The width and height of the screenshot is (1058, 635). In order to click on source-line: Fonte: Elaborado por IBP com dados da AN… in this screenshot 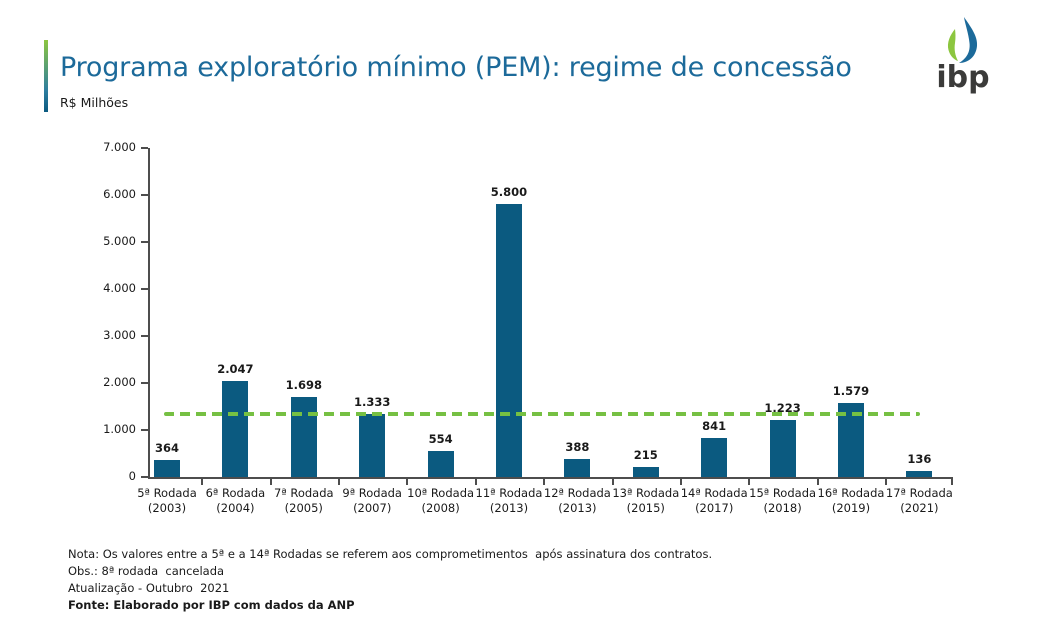, I will do `click(211, 605)`.